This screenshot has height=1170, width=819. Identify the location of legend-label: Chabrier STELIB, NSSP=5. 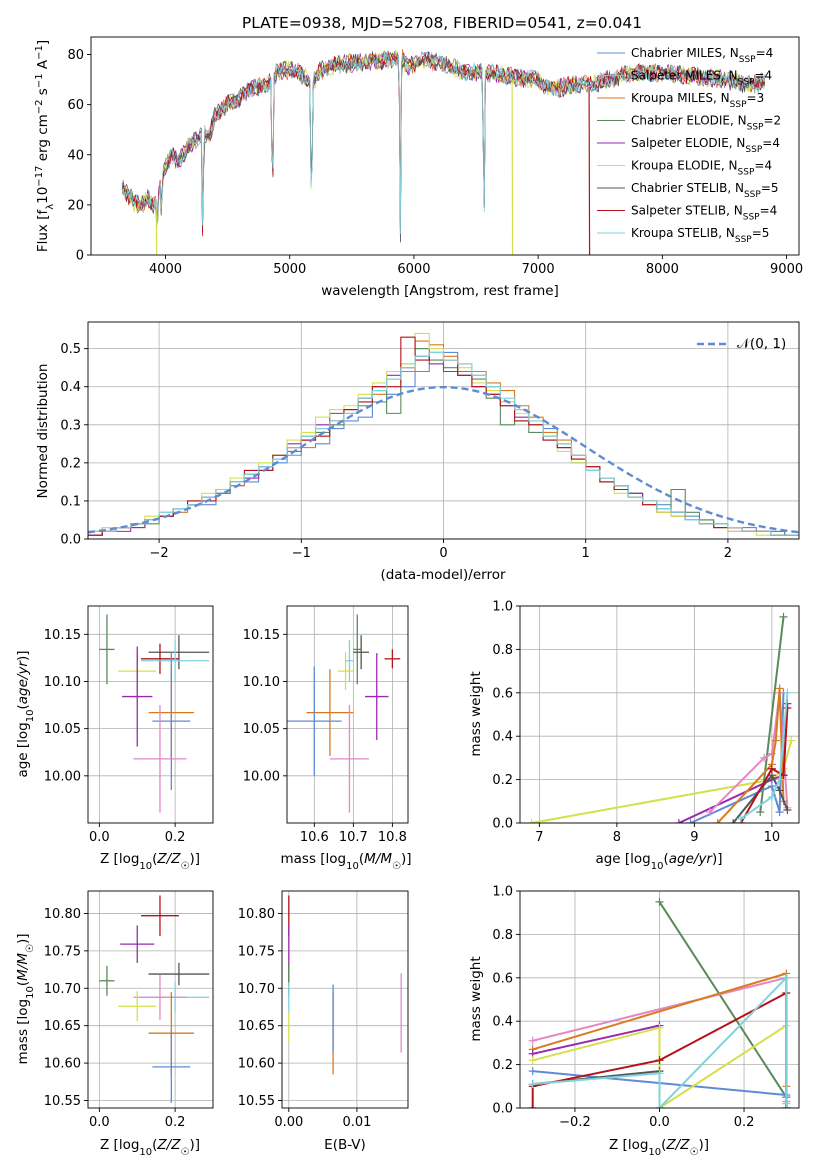
(705, 190).